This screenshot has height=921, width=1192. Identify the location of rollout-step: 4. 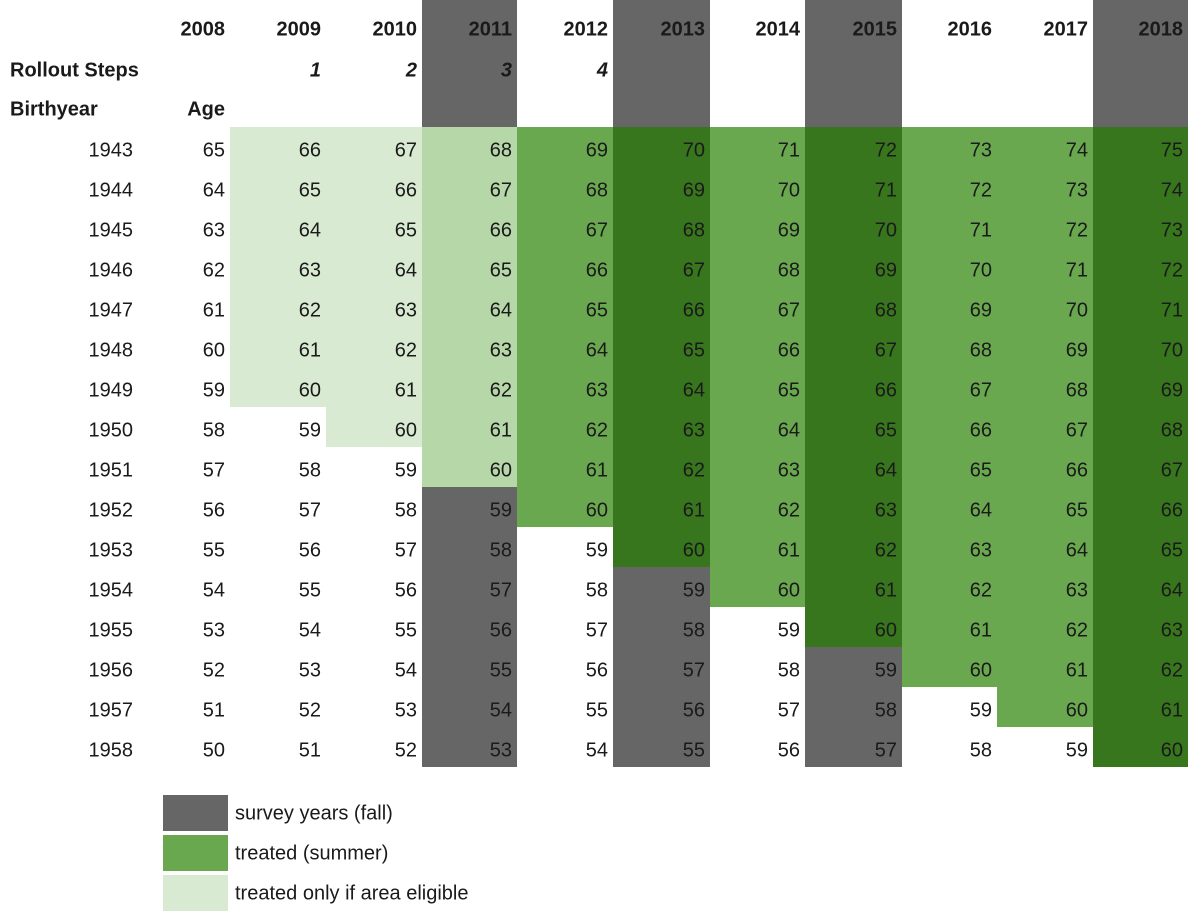
(602, 70).